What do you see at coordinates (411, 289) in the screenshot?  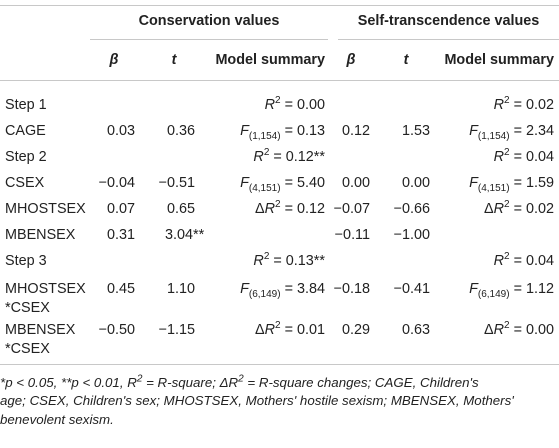 I see `t-self: −0.41` at bounding box center [411, 289].